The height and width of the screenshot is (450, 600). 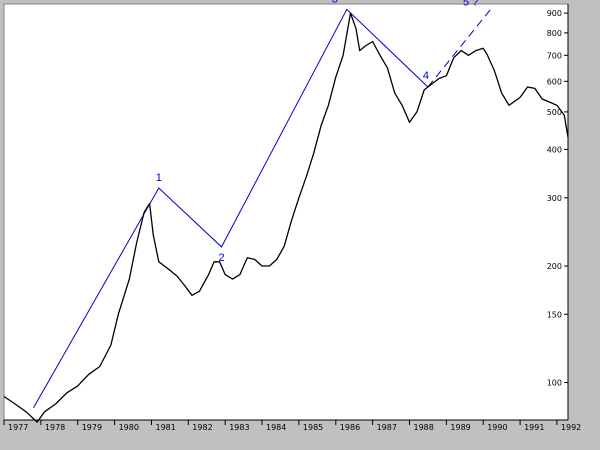 I want to click on x-tick-label-1988: 1988, so click(x=424, y=427).